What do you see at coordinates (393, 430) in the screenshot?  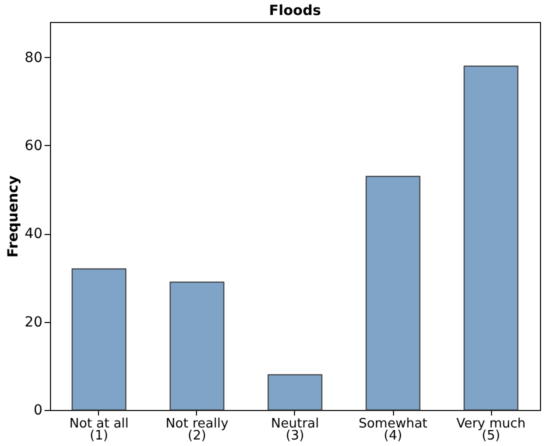 I see `x-tick-label: Somewhat (4)` at bounding box center [393, 430].